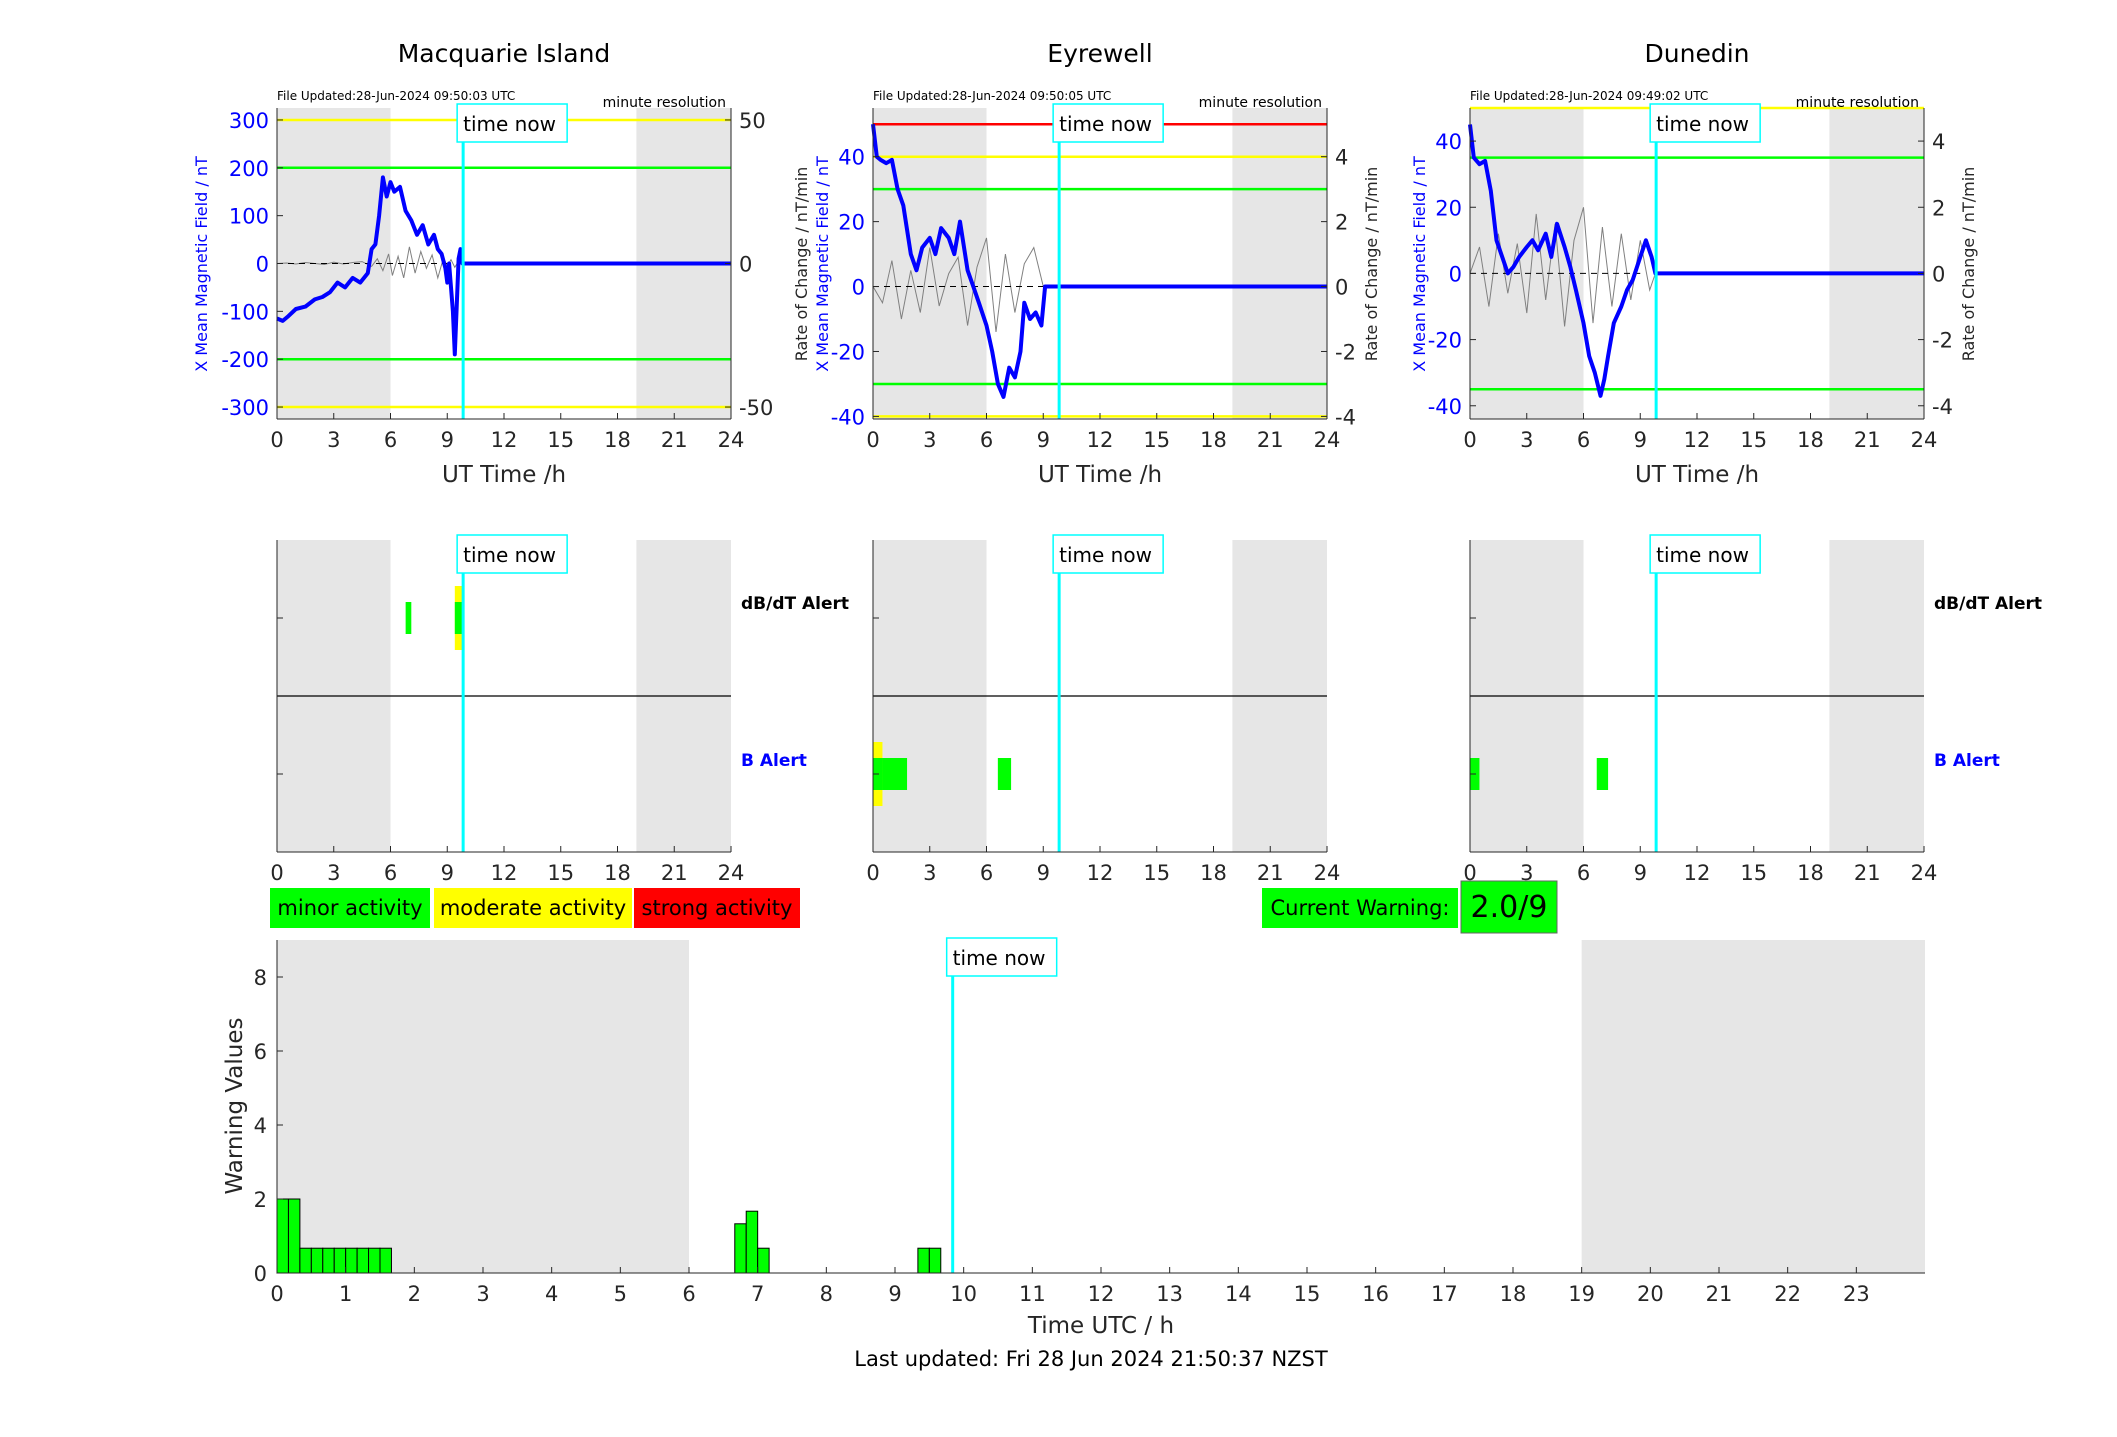 Image resolution: width=2117 pixels, height=1437 pixels. I want to click on y-tick-label: 8, so click(260, 978).